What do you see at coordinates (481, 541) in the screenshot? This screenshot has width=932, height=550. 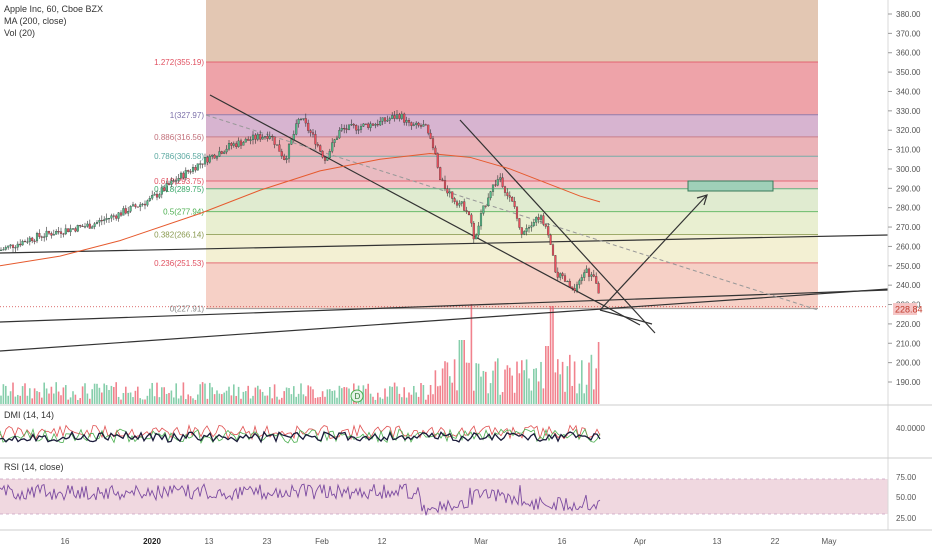 I see `time-tick-label: Mar` at bounding box center [481, 541].